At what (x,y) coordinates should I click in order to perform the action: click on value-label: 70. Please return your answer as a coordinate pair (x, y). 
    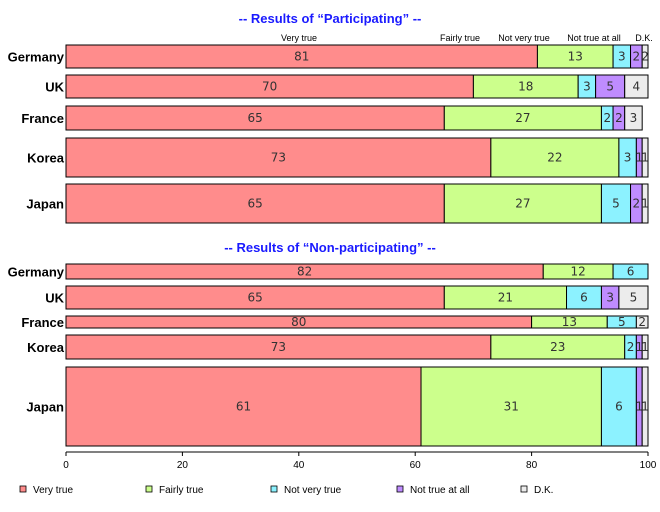
    Looking at the image, I should click on (269, 87).